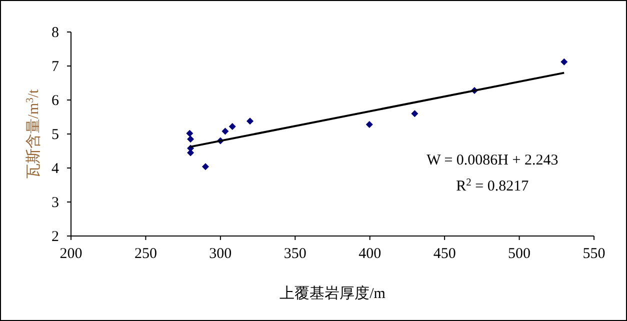 The height and width of the screenshot is (321, 627). What do you see at coordinates (492, 160) in the screenshot?
I see `annotation: W = 0.0086H + 2.243` at bounding box center [492, 160].